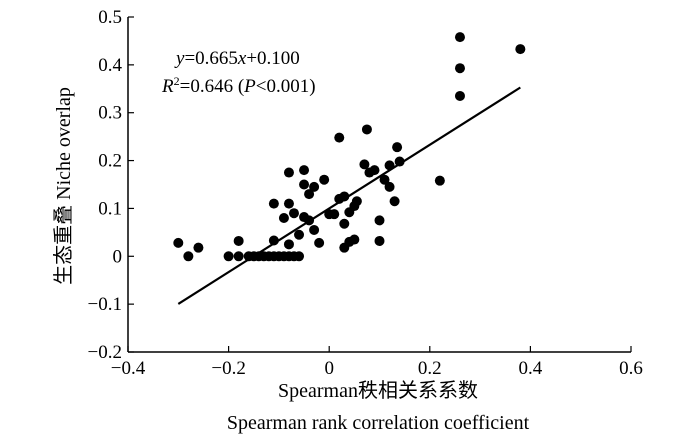 The width and height of the screenshot is (700, 439). I want to click on regression-annotation: y=0.665x+0.100 R2=0.646 (P<0.001), so click(238, 72).